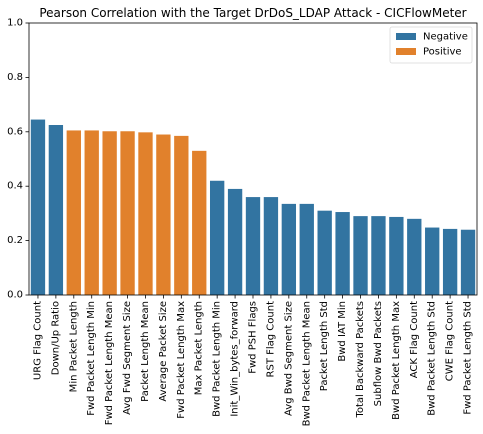 This screenshot has width=483, height=434. Describe the element at coordinates (37, 340) in the screenshot. I see `x-tick-label-1: URG Flag Count` at that location.